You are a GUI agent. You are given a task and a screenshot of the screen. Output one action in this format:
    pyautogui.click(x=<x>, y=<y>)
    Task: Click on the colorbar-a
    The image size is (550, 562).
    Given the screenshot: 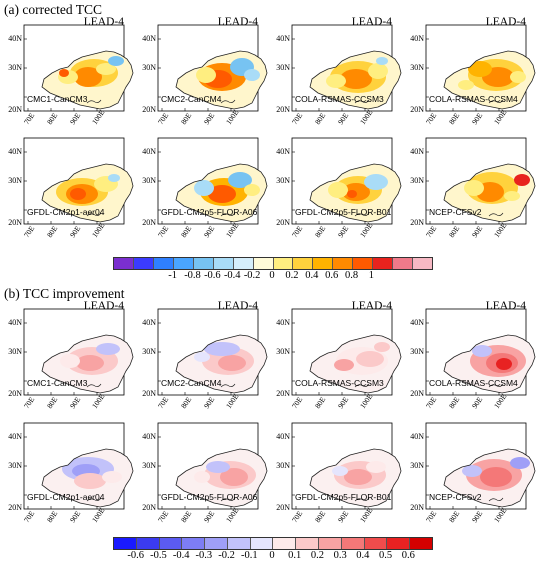 What is the action you would take?
    pyautogui.click(x=273, y=263)
    